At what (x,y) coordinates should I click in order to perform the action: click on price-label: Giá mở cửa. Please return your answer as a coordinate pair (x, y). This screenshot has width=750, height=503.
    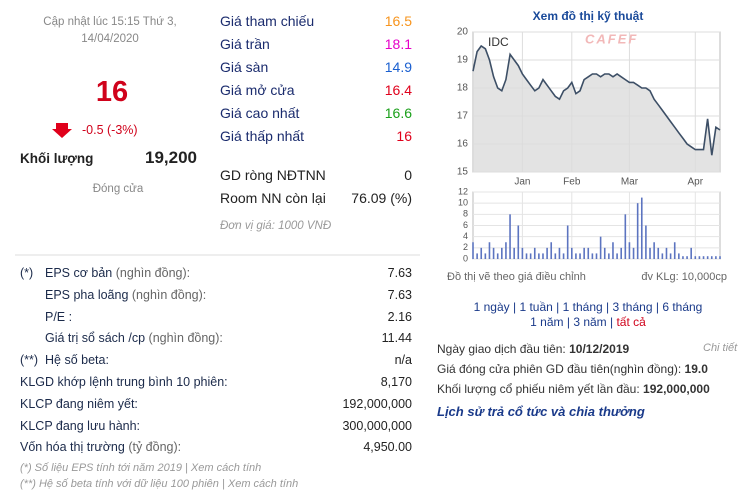
    Looking at the image, I should click on (257, 90).